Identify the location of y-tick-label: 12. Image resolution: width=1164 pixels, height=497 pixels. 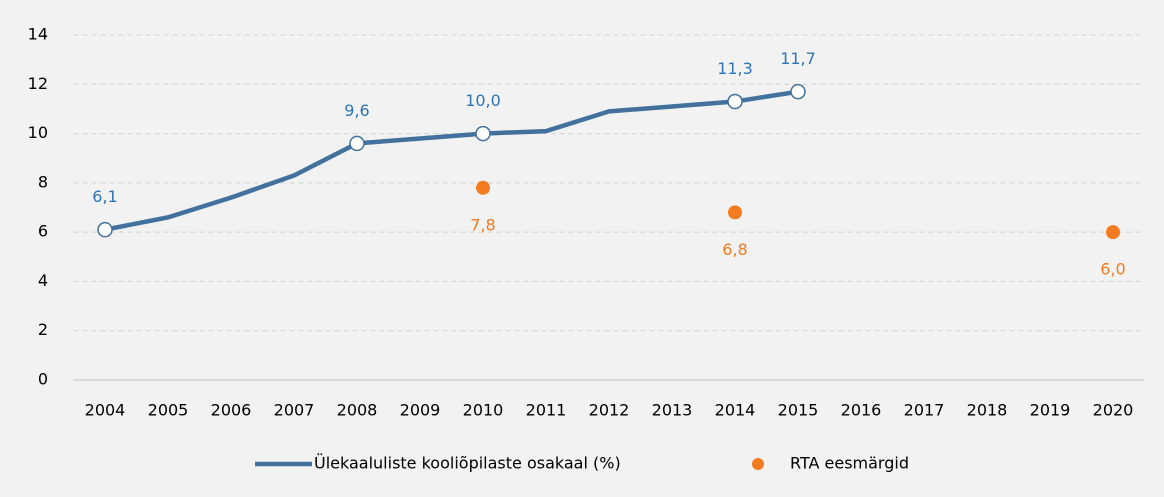
(38, 83).